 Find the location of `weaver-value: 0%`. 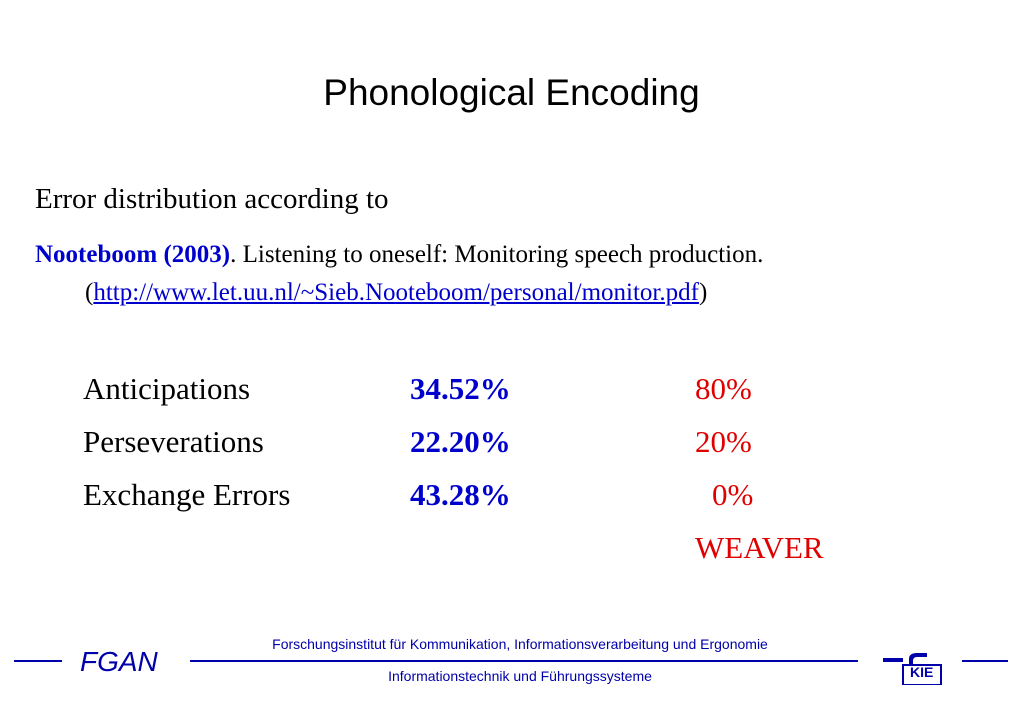

weaver-value: 0% is located at coordinates (733, 494).